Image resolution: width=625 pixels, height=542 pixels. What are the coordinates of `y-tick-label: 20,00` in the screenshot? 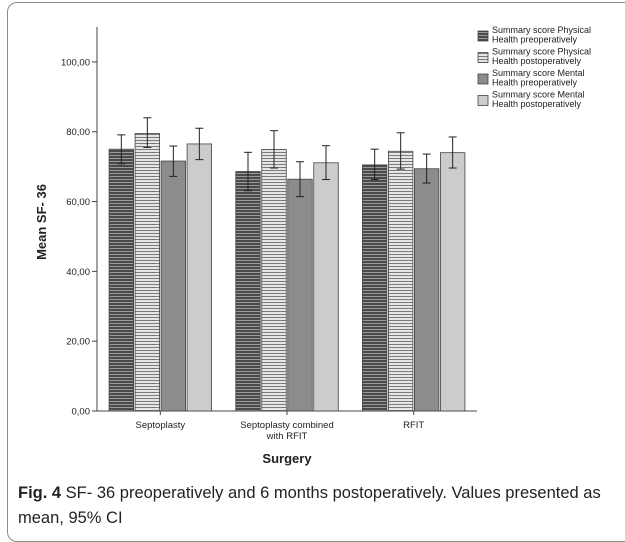 It's located at (78, 342).